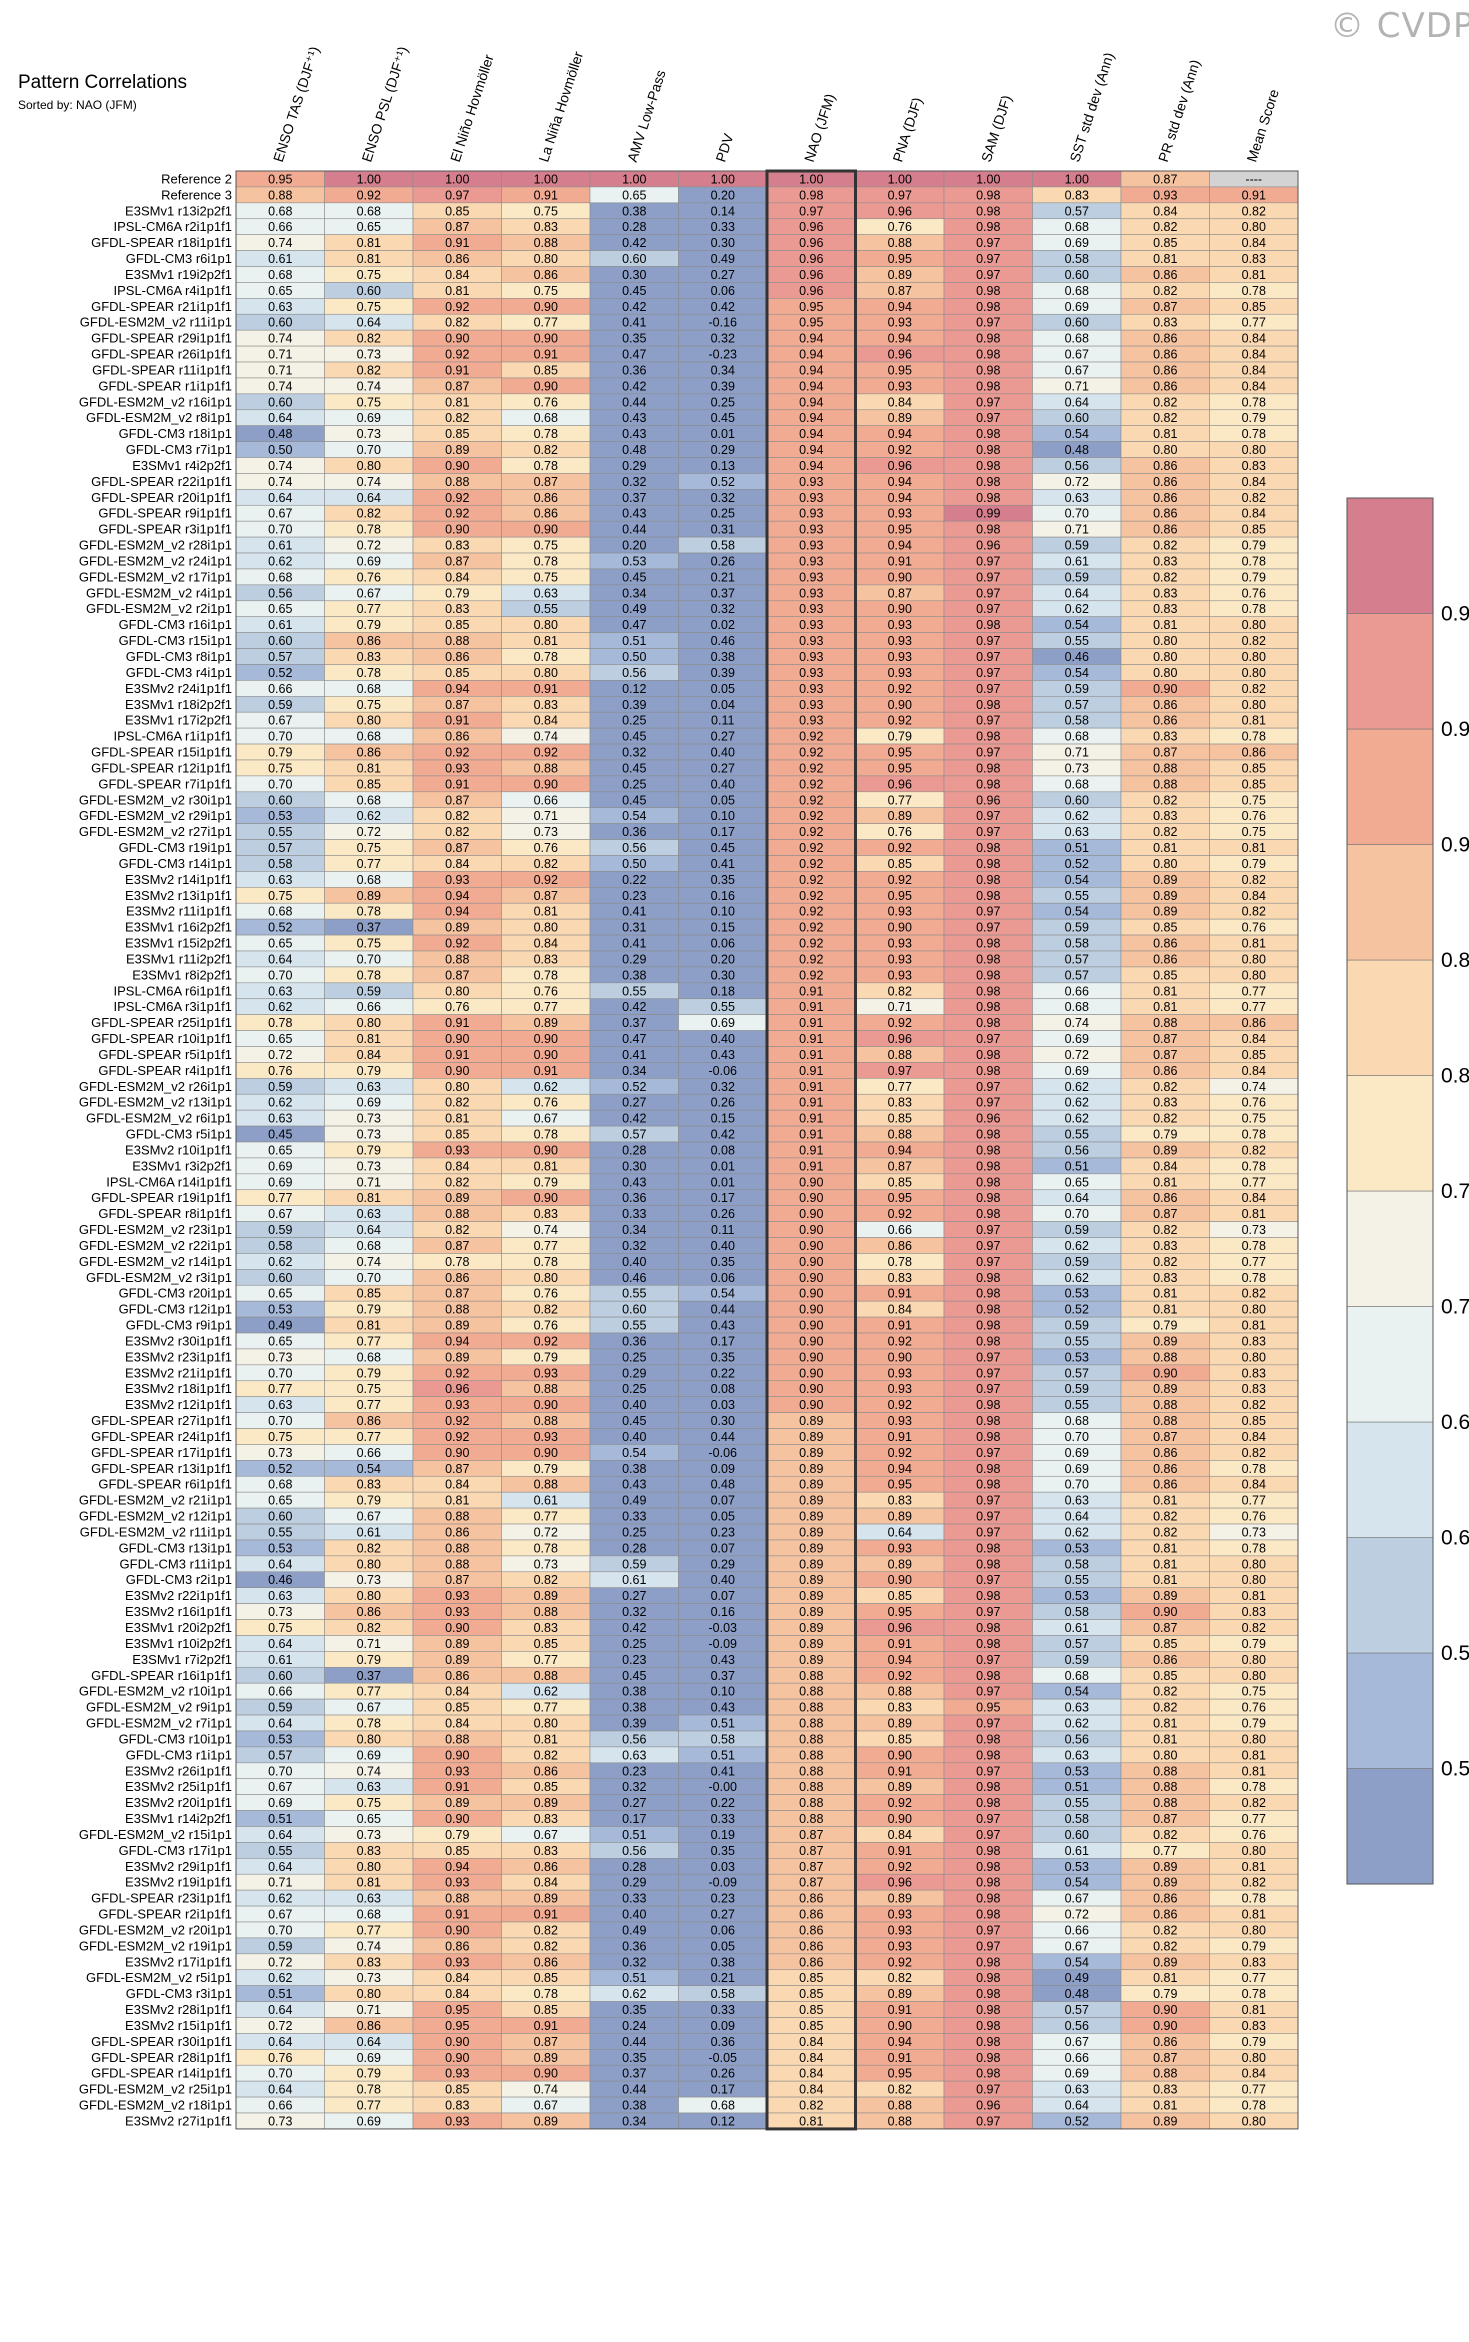 The height and width of the screenshot is (2342, 1469). What do you see at coordinates (369, 625) in the screenshot?
I see `cell-value: 0.79` at bounding box center [369, 625].